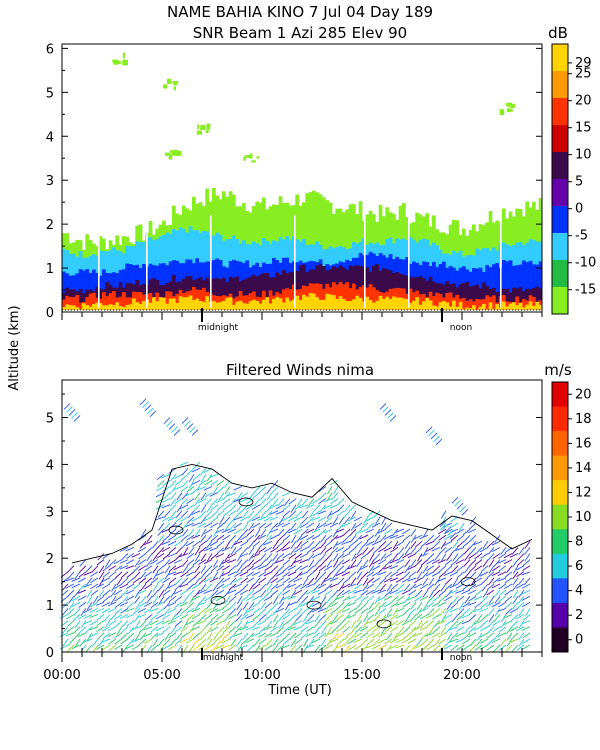 Image resolution: width=600 pixels, height=750 pixels. What do you see at coordinates (50, 137) in the screenshot?
I see `y-tick-label: 4` at bounding box center [50, 137].